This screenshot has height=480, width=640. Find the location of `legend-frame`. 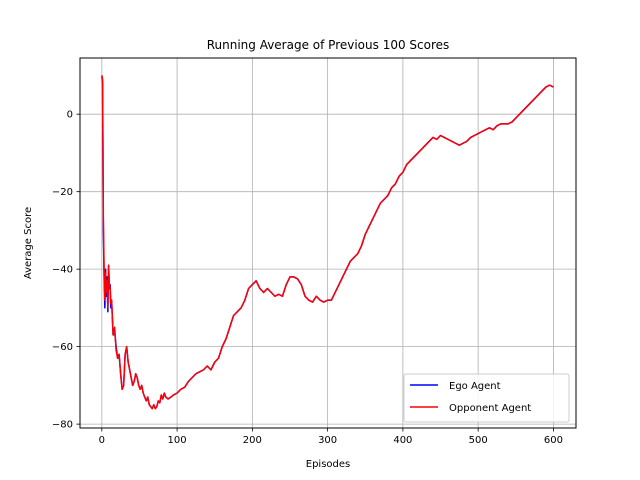

legend-frame is located at coordinates (486, 398).